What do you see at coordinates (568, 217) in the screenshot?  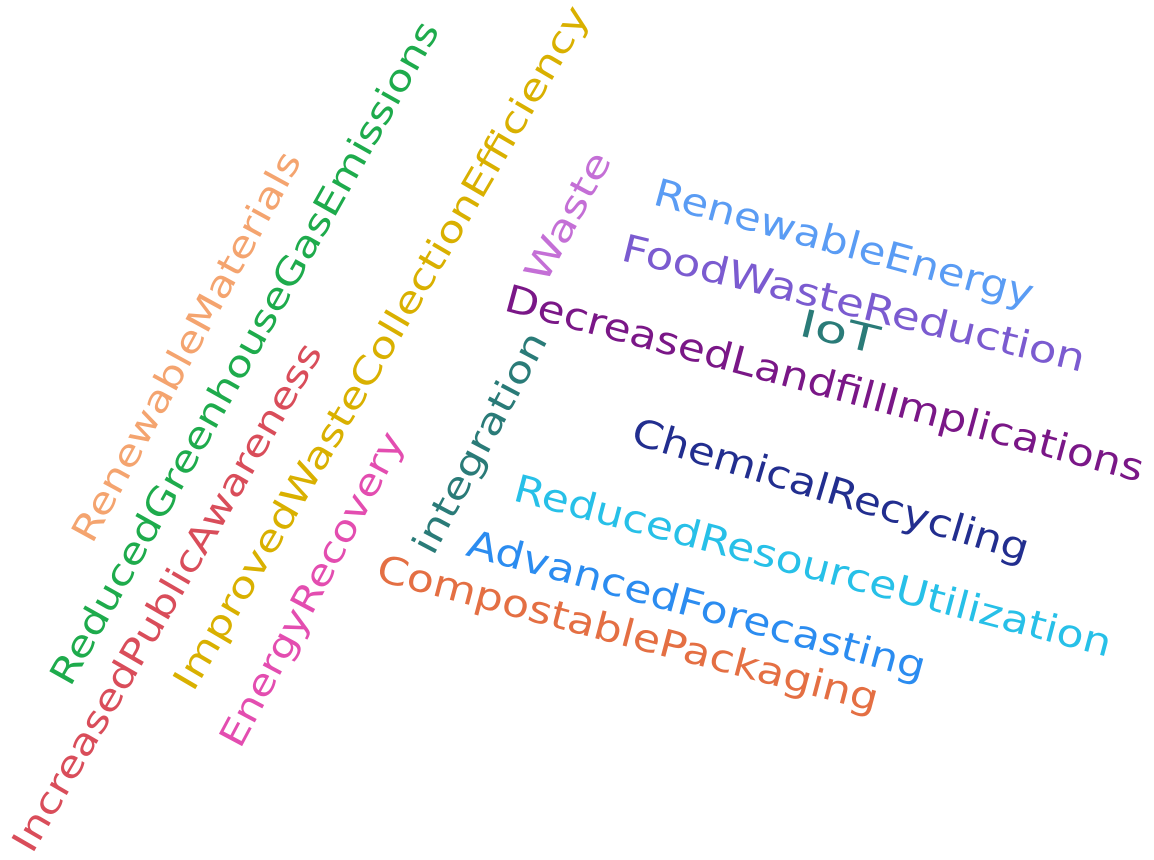 I see `word-waste: Waste` at bounding box center [568, 217].